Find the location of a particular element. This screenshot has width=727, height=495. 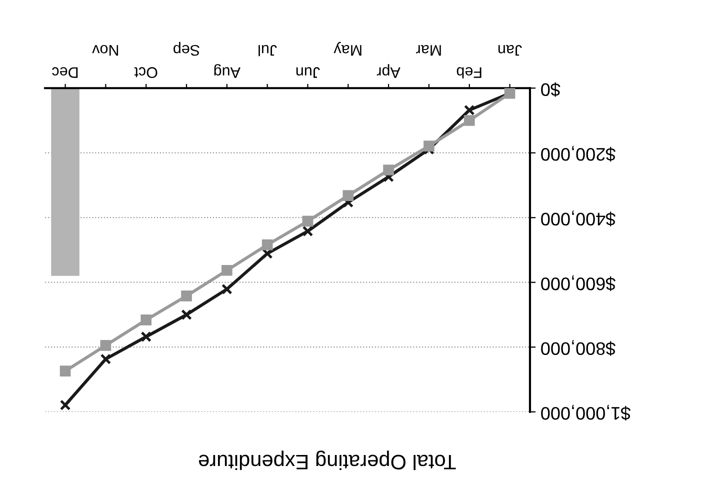

text: Total Operating Expenditure is located at coordinates (327, 460).